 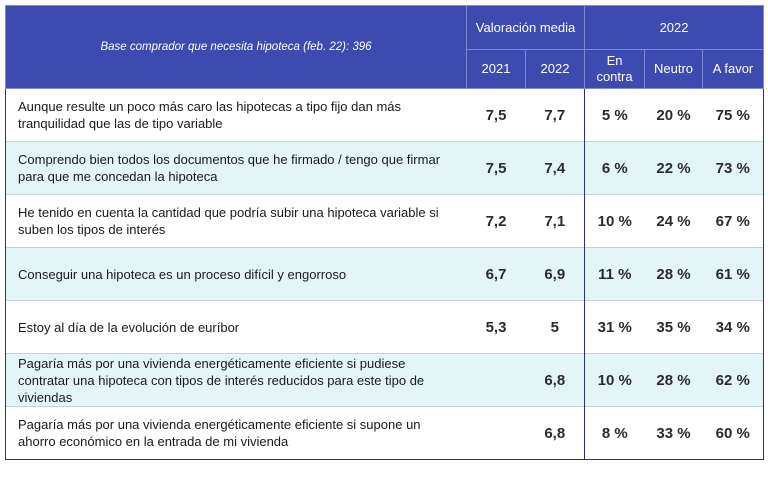 I want to click on row-a-favor: 73 %, so click(x=733, y=168).